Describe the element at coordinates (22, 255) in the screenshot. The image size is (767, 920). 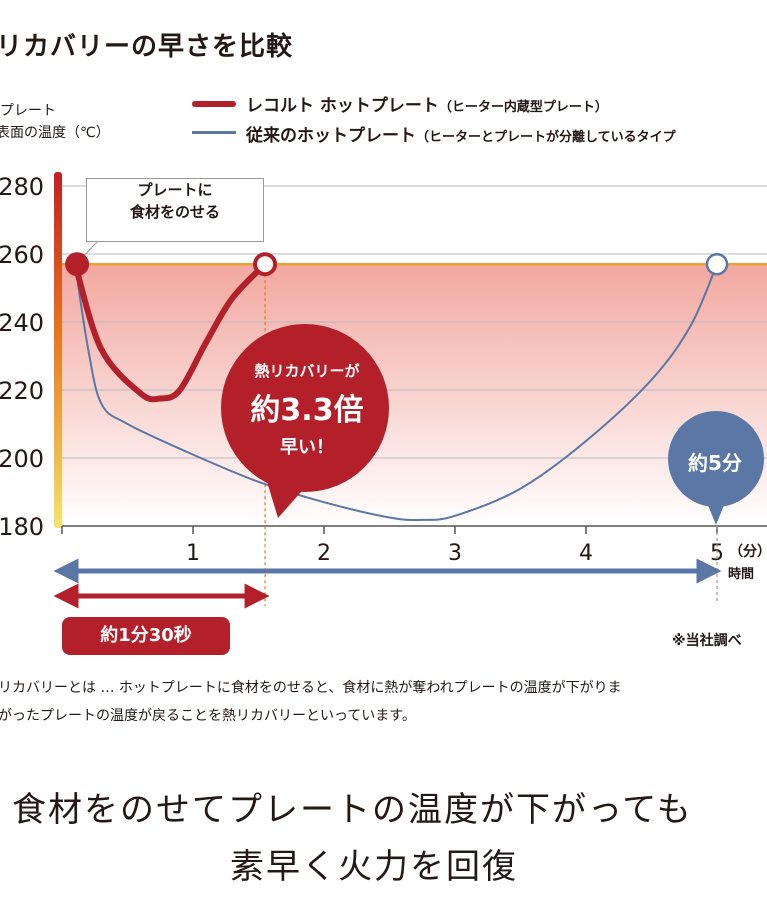
I see `y-tick-label-260: 260` at that location.